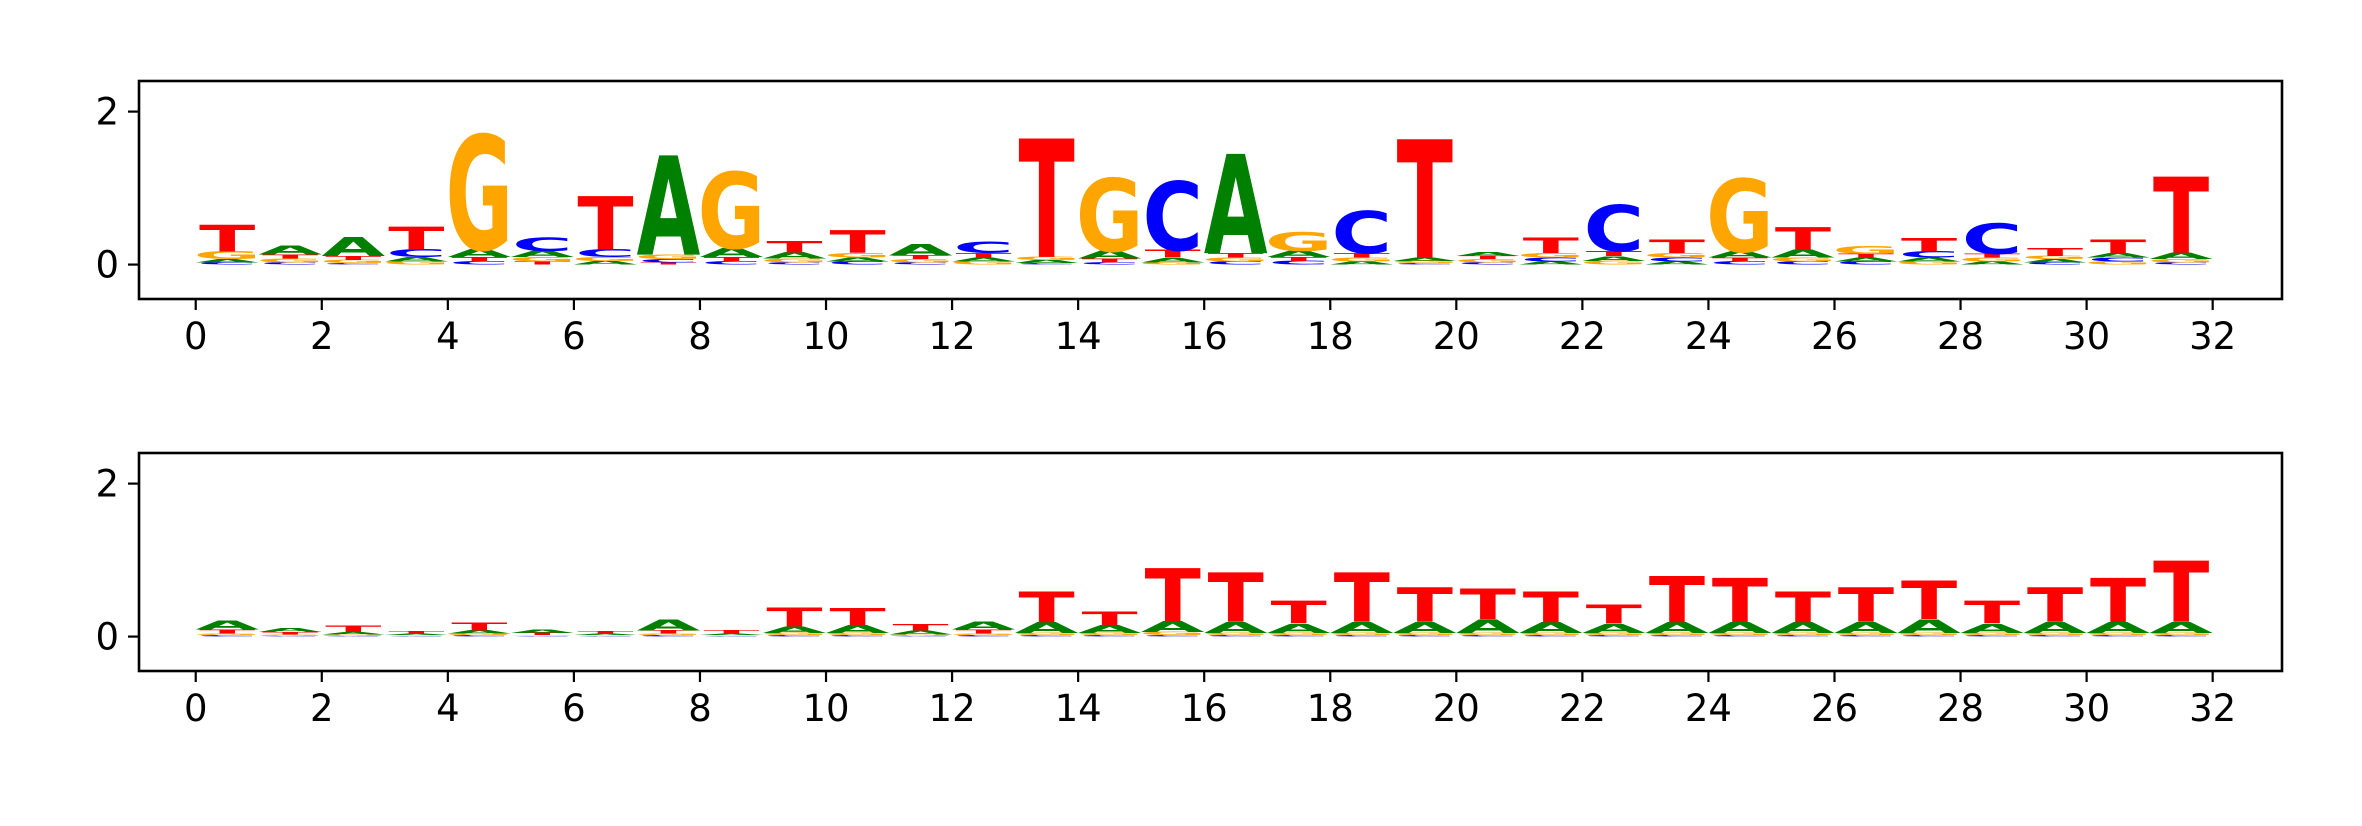  Describe the element at coordinates (1677, 636) in the screenshot. I see `logo-letter-C-pos-23: C` at that location.